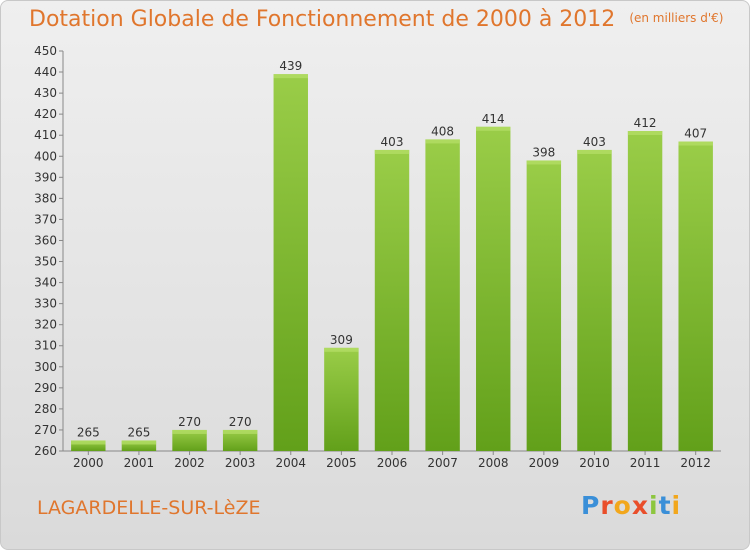 The image size is (750, 550). Describe the element at coordinates (45, 72) in the screenshot. I see `y-tick-label: 440` at that location.